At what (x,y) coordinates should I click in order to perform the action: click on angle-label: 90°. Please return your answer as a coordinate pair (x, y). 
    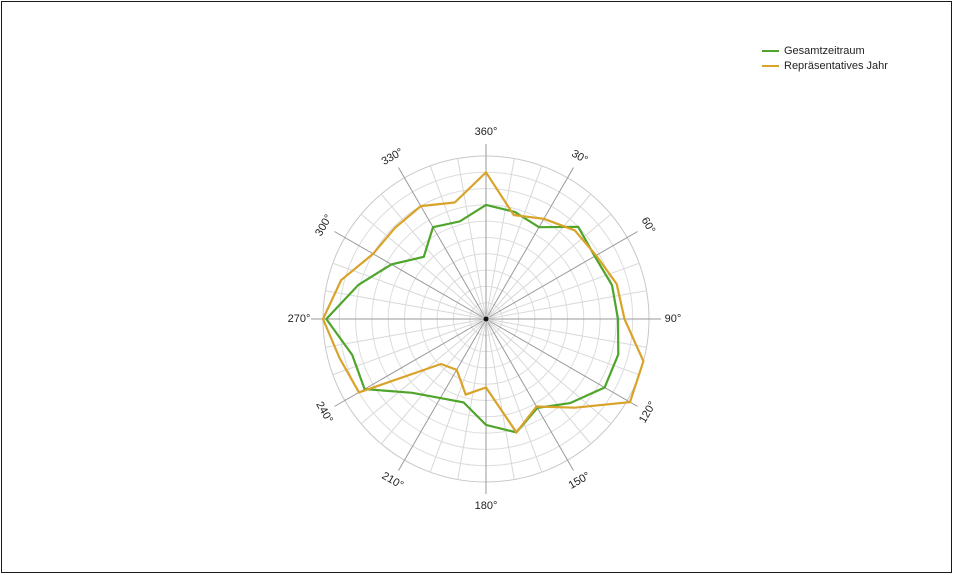
    Looking at the image, I should click on (673, 319).